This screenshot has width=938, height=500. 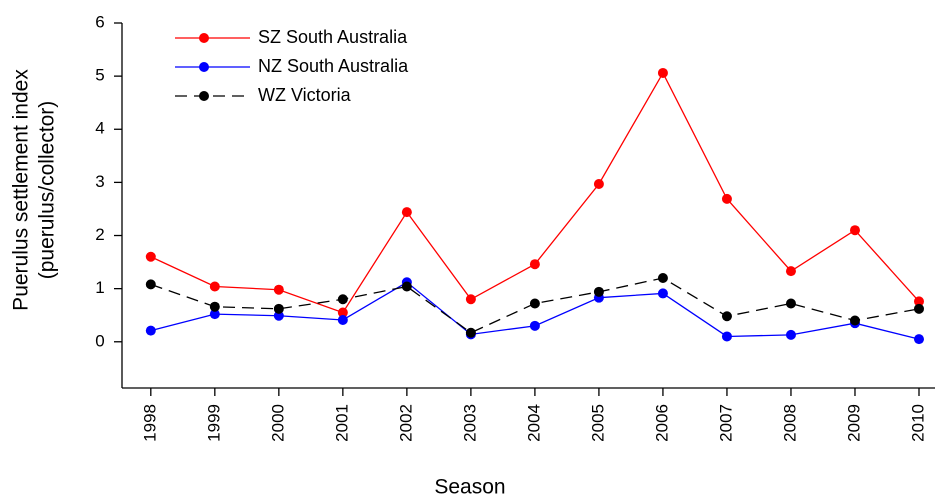 What do you see at coordinates (99, 181) in the screenshot?
I see `y-tick-label: 3` at bounding box center [99, 181].